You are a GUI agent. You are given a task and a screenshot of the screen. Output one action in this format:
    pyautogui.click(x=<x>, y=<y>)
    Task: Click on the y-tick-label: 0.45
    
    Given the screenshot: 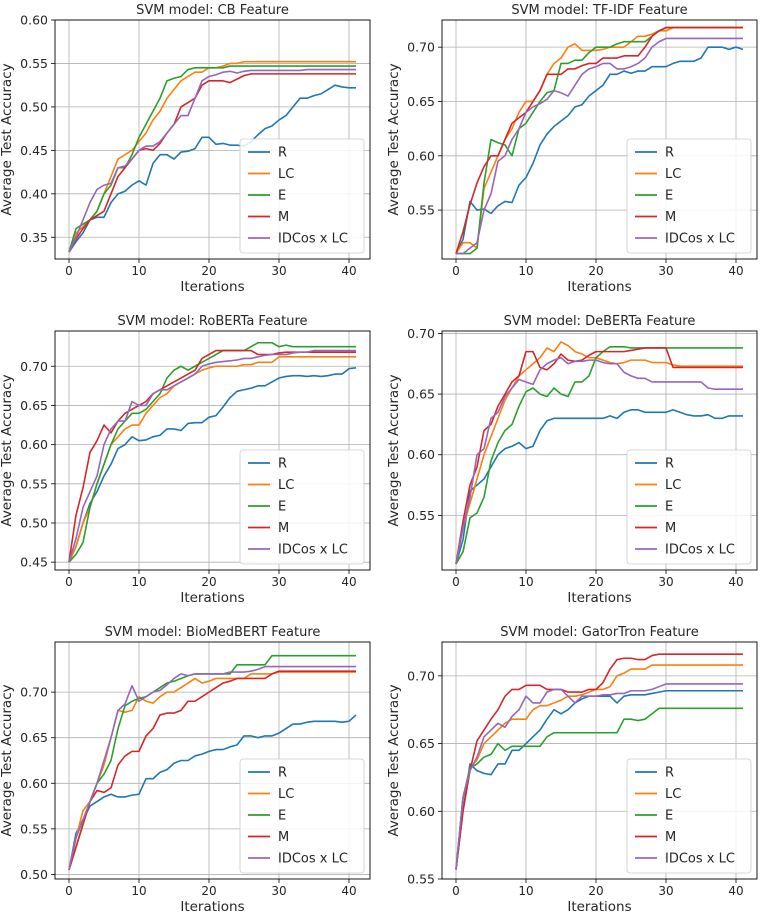 What is the action you would take?
    pyautogui.click(x=34, y=562)
    